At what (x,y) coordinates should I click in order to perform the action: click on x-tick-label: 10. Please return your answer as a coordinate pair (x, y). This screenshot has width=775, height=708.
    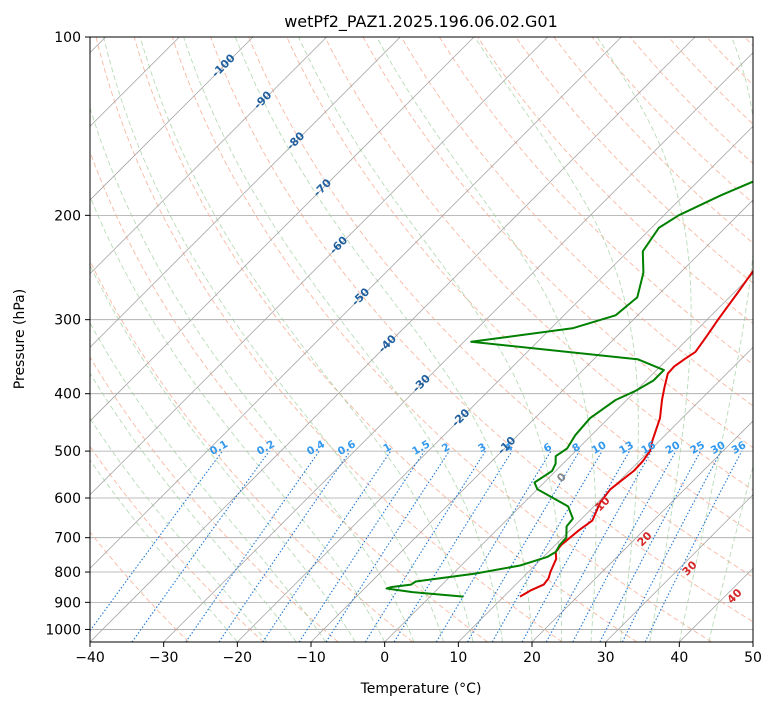
    Looking at the image, I should click on (458, 658).